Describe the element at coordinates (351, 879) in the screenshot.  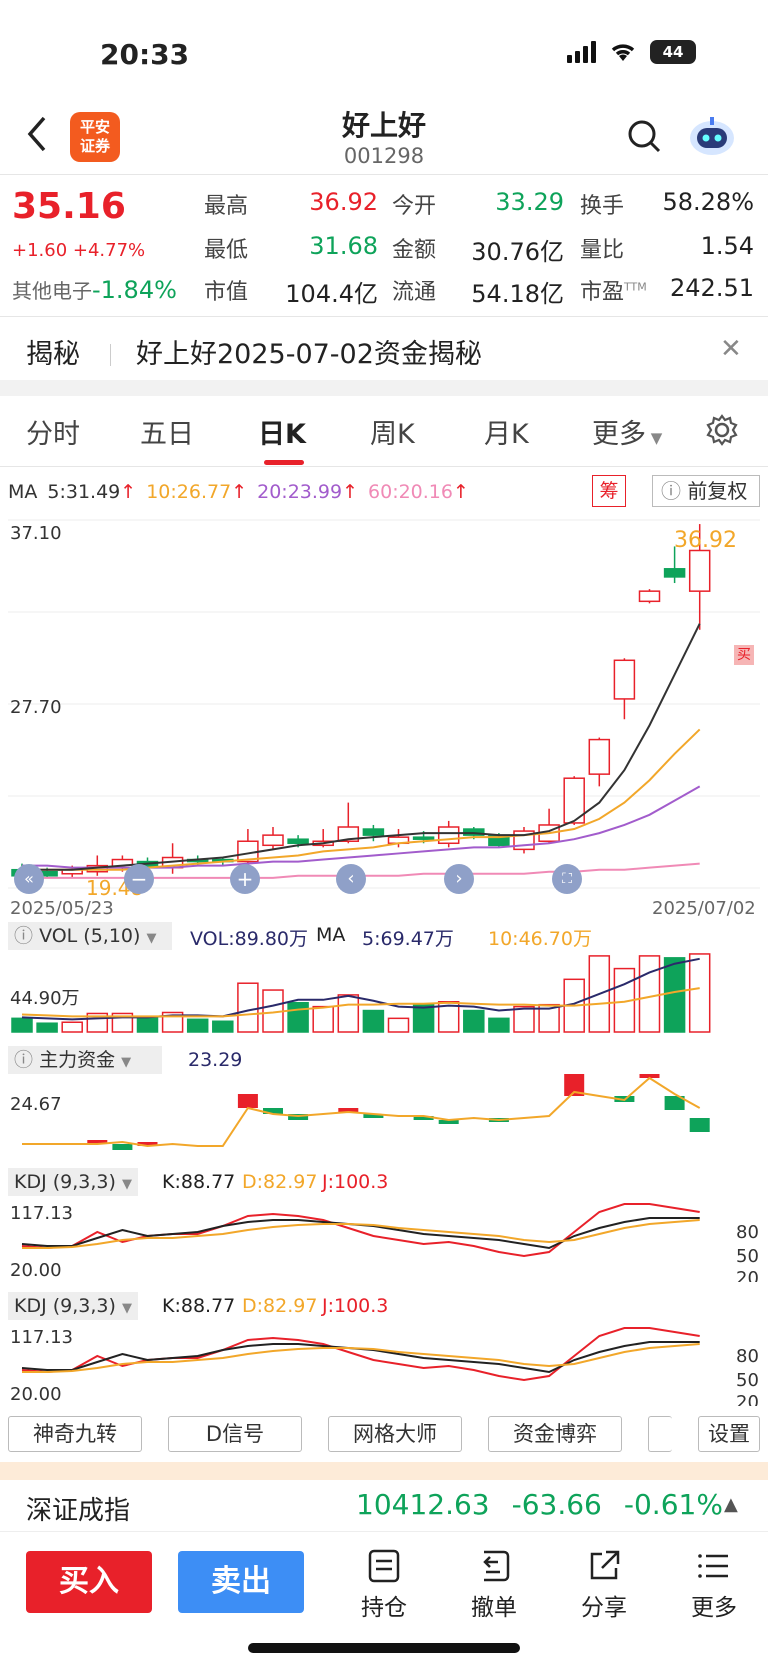
I see `scroll-left-icon: ‹` at that location.